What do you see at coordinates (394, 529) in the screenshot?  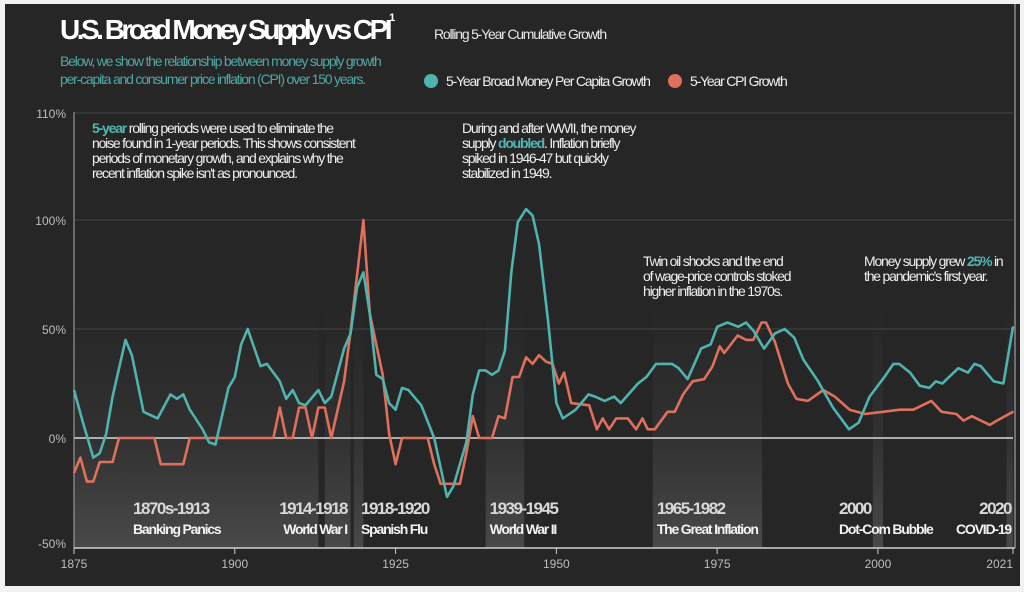 I see `event-name: Spanish Flu` at bounding box center [394, 529].